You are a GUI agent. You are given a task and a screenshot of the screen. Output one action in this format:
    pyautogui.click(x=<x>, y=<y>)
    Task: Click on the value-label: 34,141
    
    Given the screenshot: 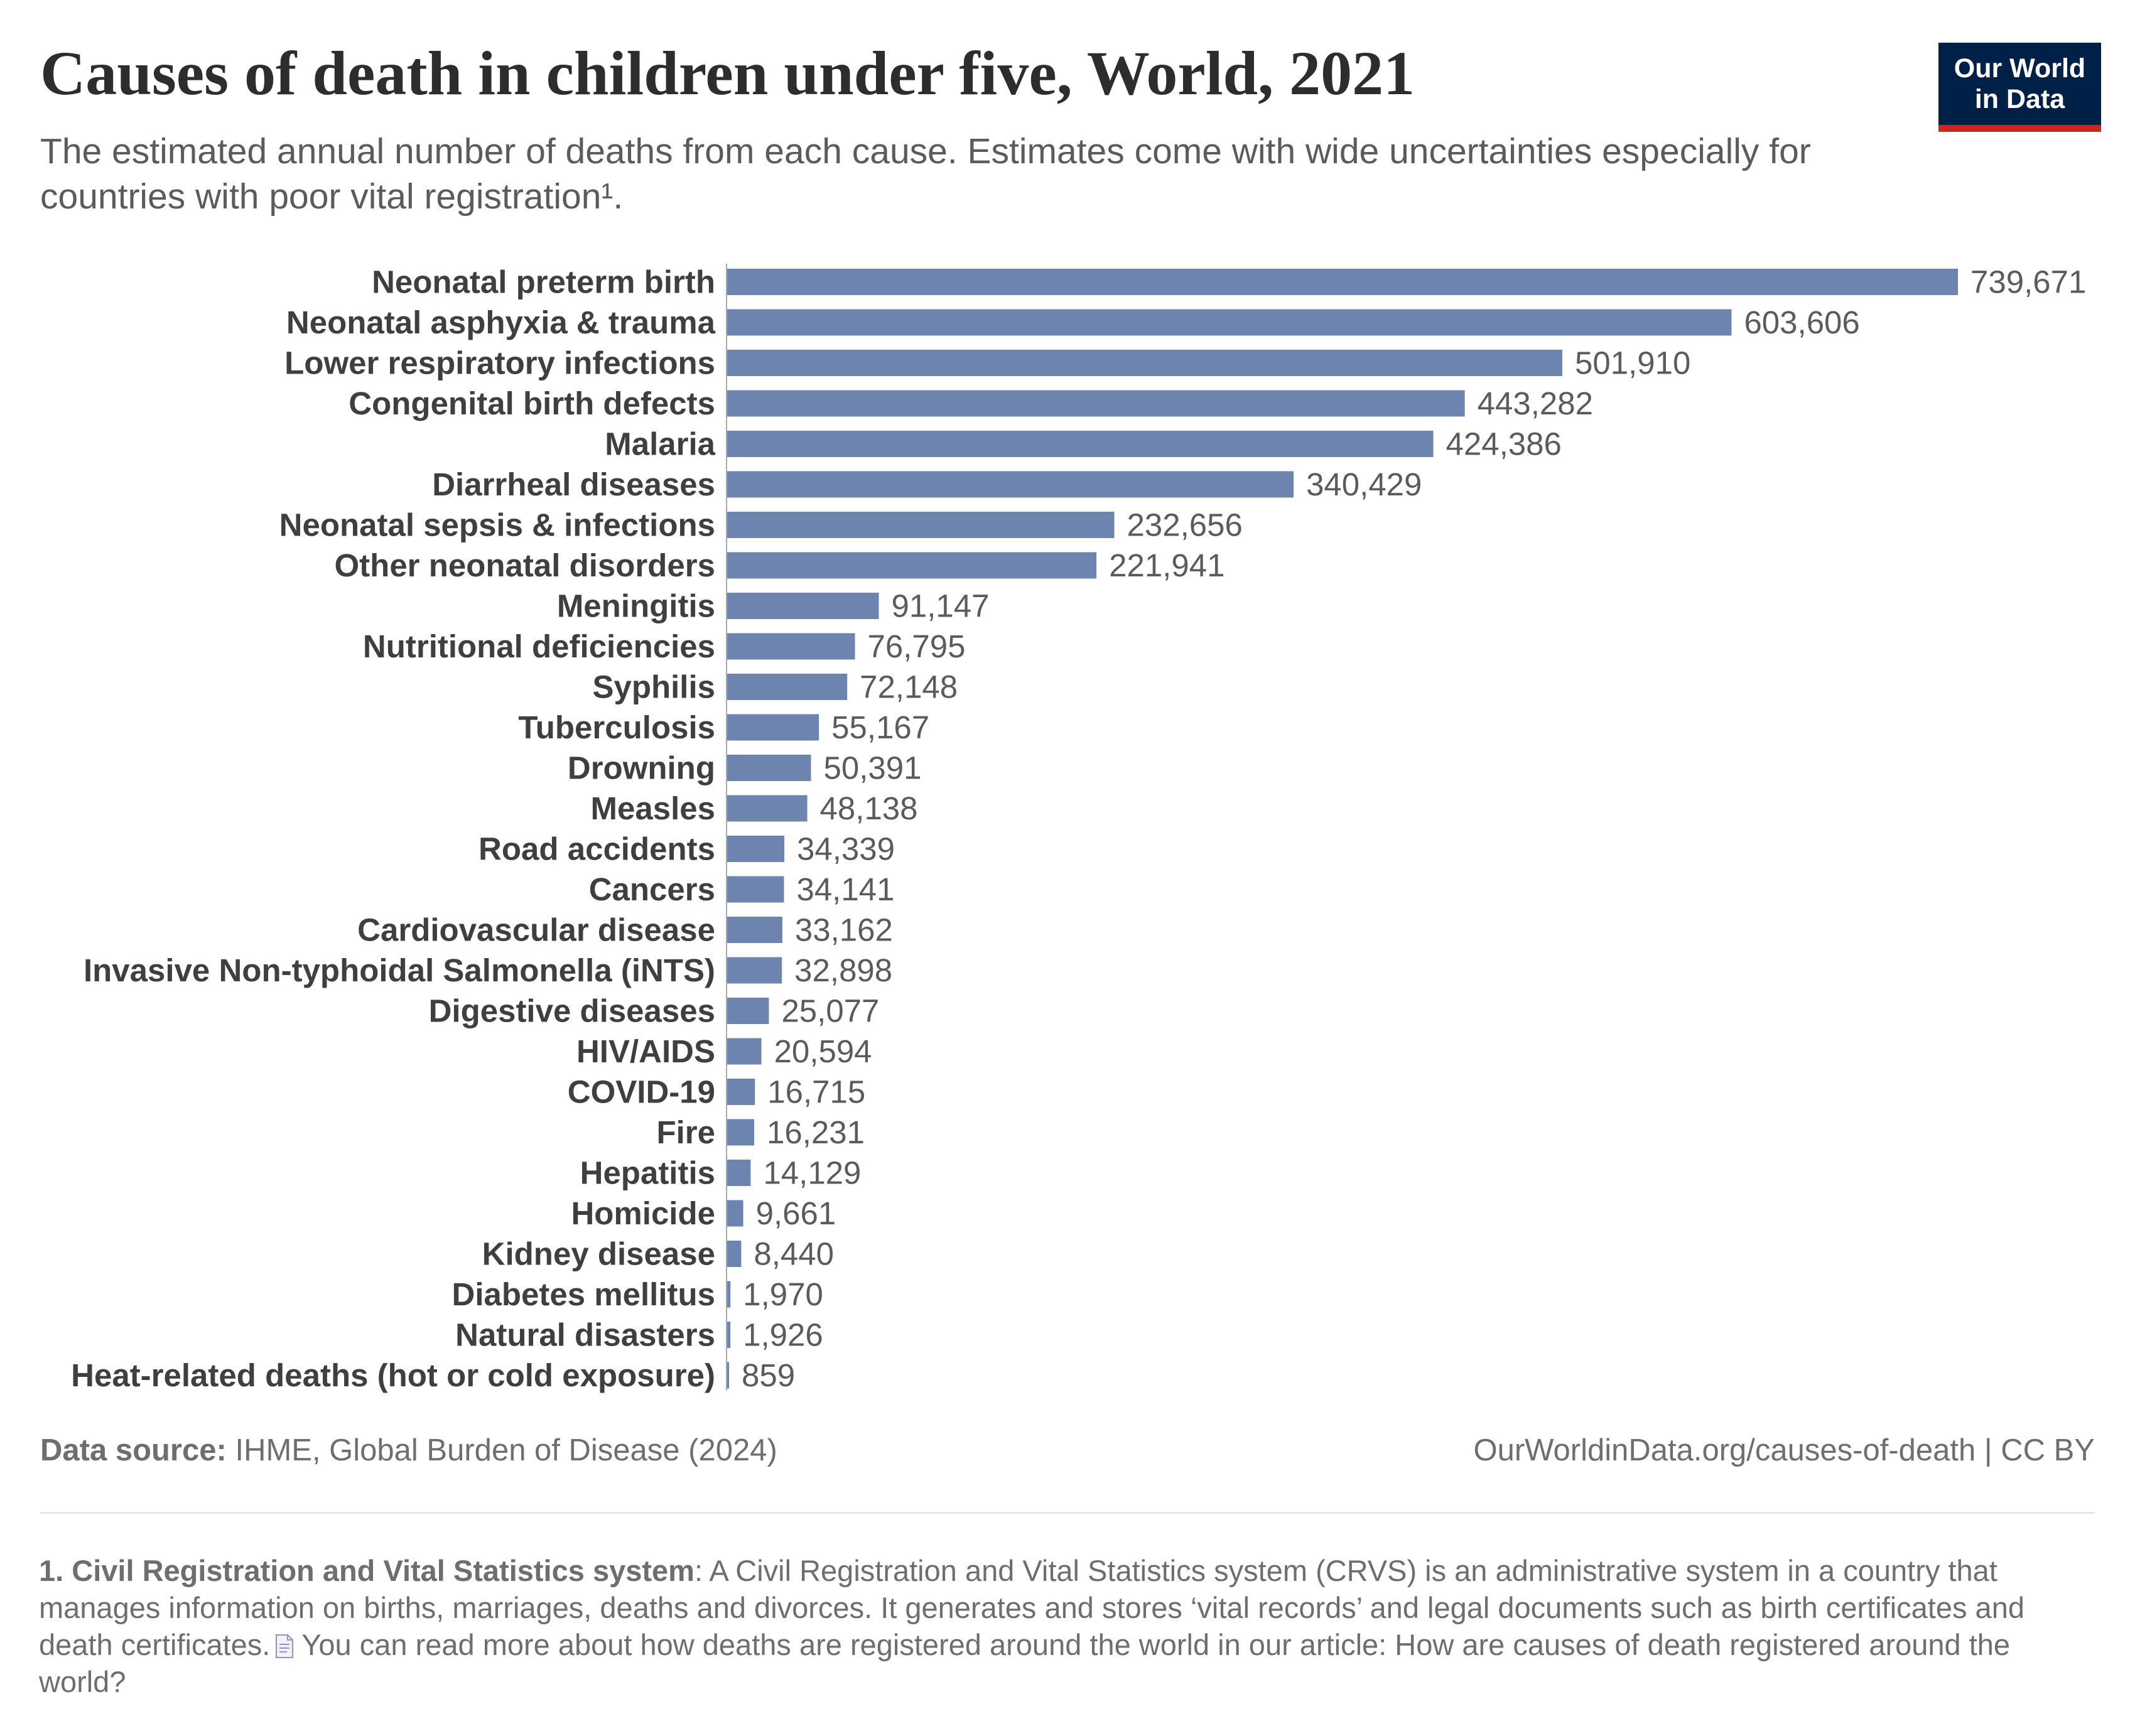 What is the action you would take?
    pyautogui.click(x=845, y=889)
    